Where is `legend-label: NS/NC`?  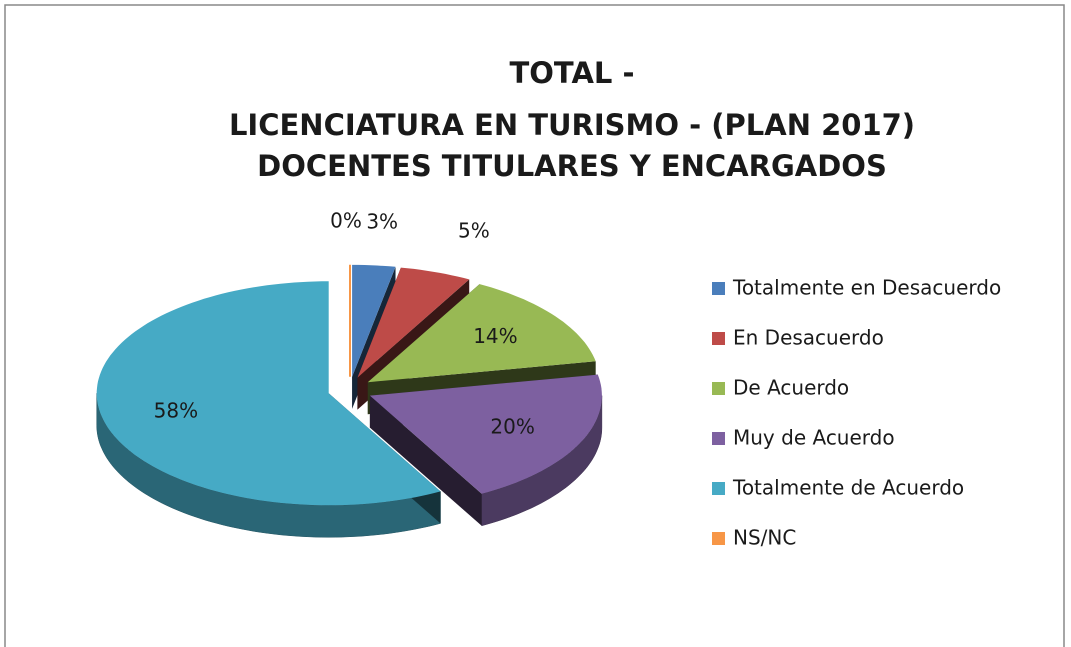 legend-label: NS/NC is located at coordinates (764, 538).